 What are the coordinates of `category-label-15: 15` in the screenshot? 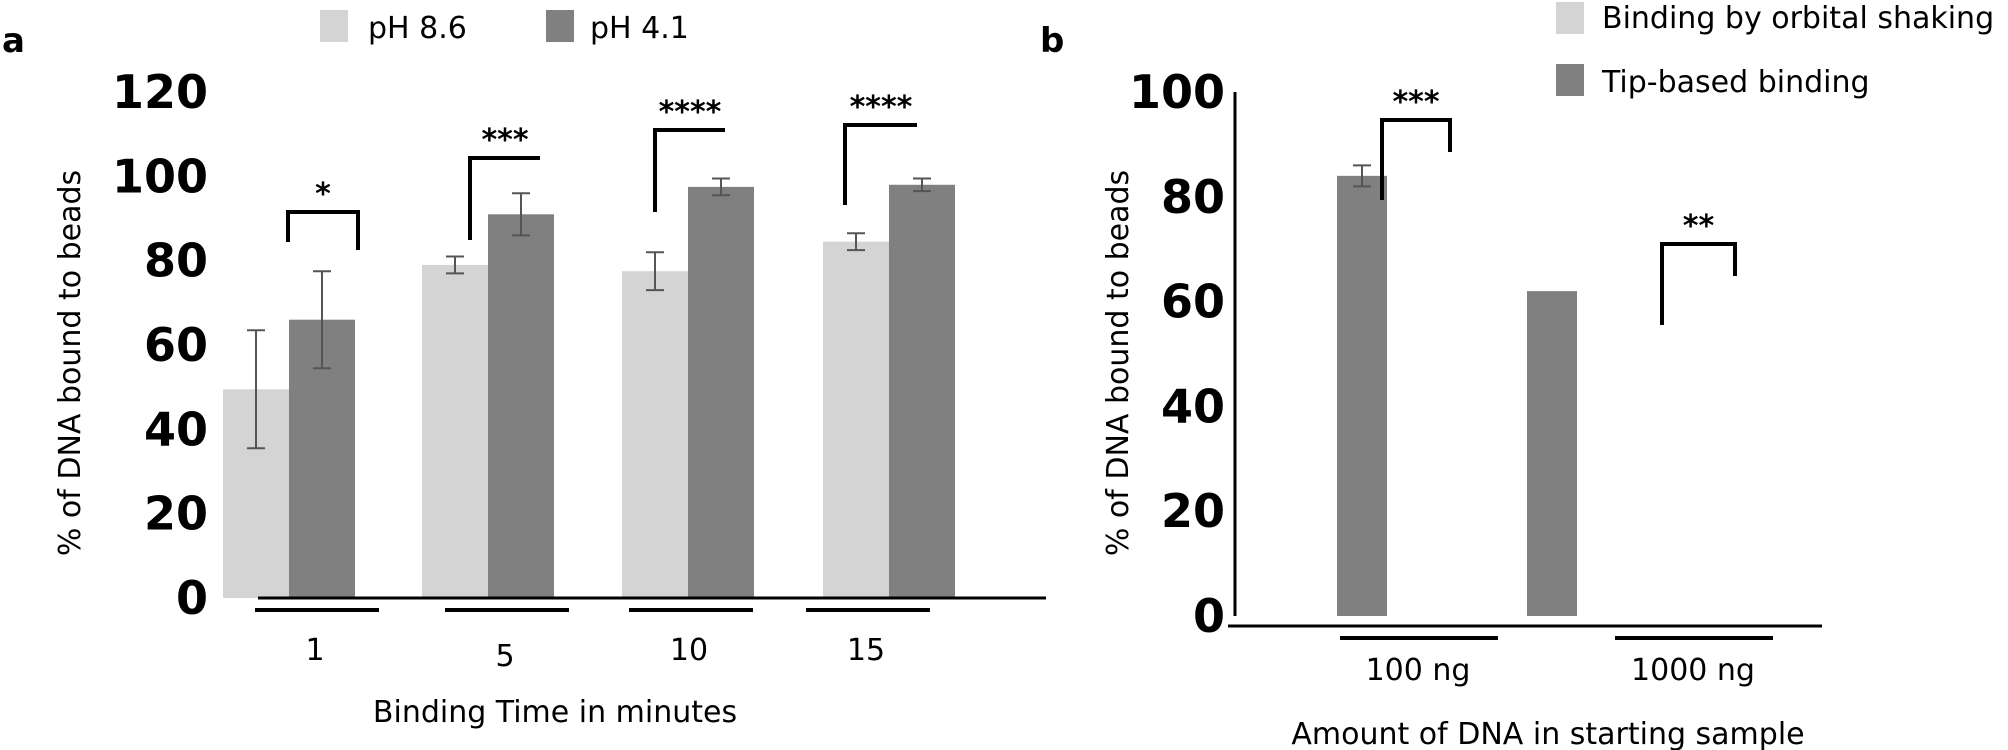 It's located at (866, 650).